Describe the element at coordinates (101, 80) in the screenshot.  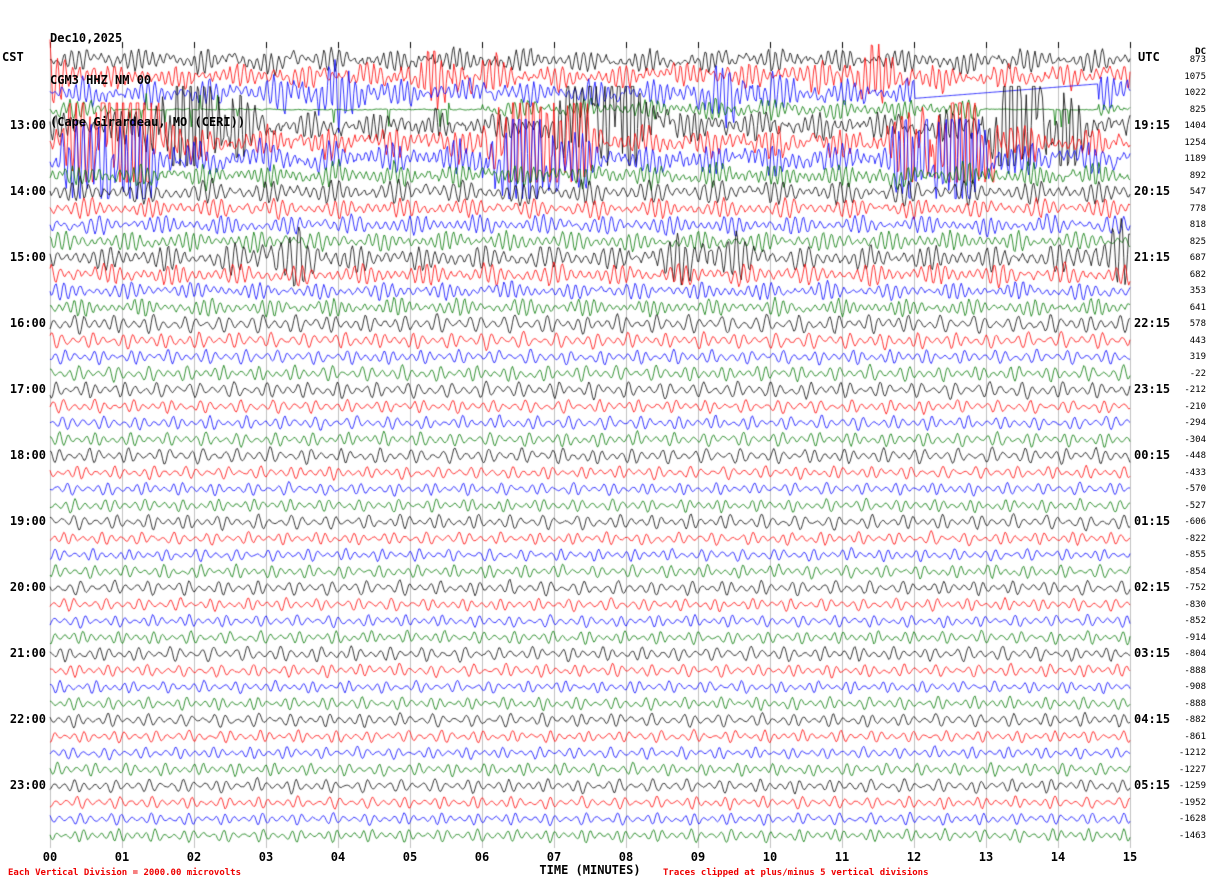
I see `header-station: CGM3 HHZ NM 00` at that location.